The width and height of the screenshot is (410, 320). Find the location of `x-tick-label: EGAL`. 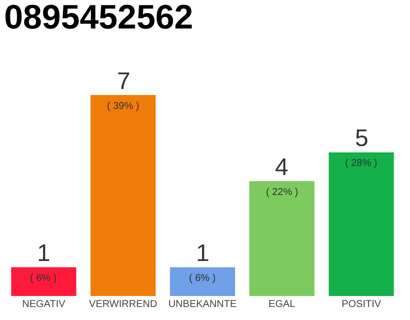

x-tick-label: EGAL is located at coordinates (282, 304).